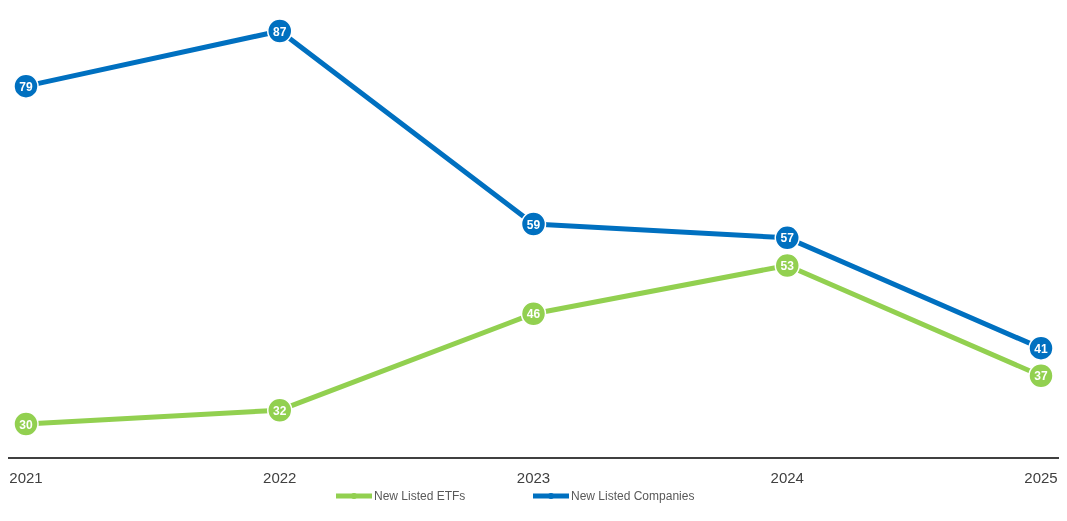 This screenshot has width=1067, height=521. I want to click on data-label: 87, so click(280, 31).